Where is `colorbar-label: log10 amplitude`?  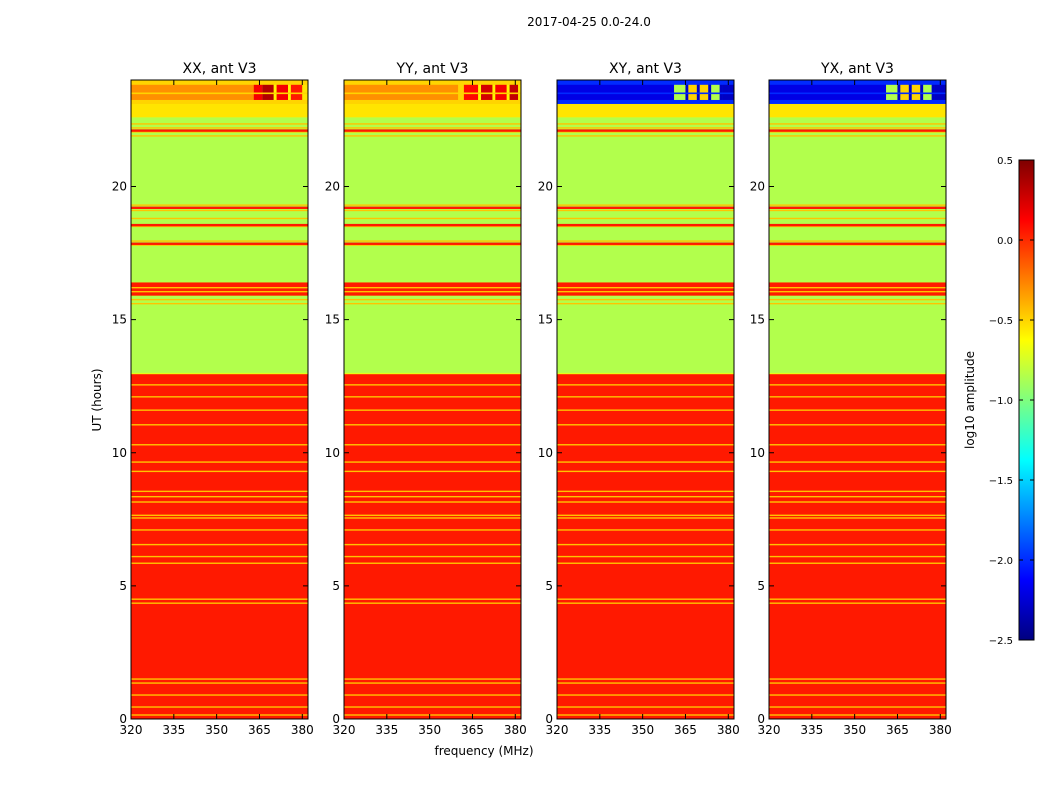 colorbar-label: log10 amplitude is located at coordinates (970, 400).